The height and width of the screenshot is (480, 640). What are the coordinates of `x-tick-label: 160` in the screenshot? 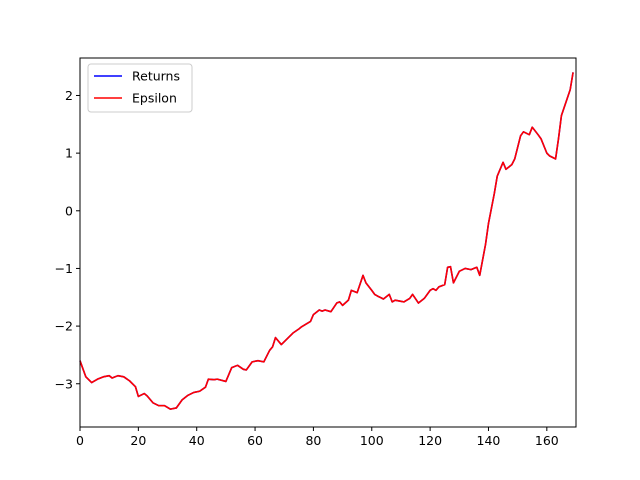 It's located at (547, 440).